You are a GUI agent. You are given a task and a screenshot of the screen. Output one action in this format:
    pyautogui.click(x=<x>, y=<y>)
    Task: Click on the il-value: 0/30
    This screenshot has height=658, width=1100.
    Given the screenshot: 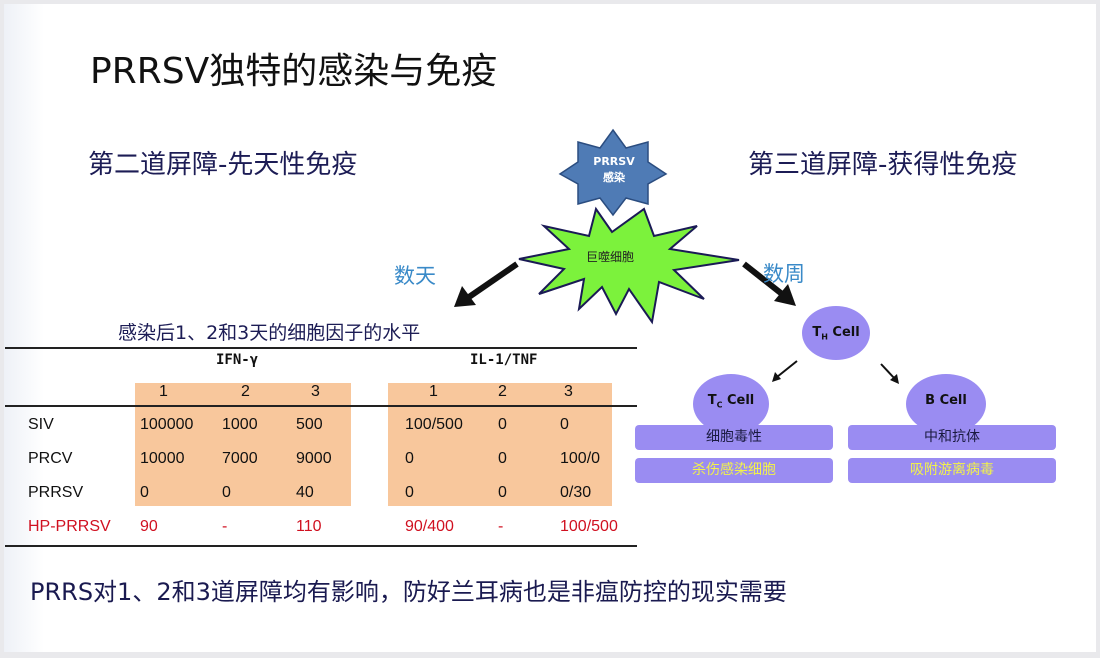 What is the action you would take?
    pyautogui.click(x=576, y=492)
    